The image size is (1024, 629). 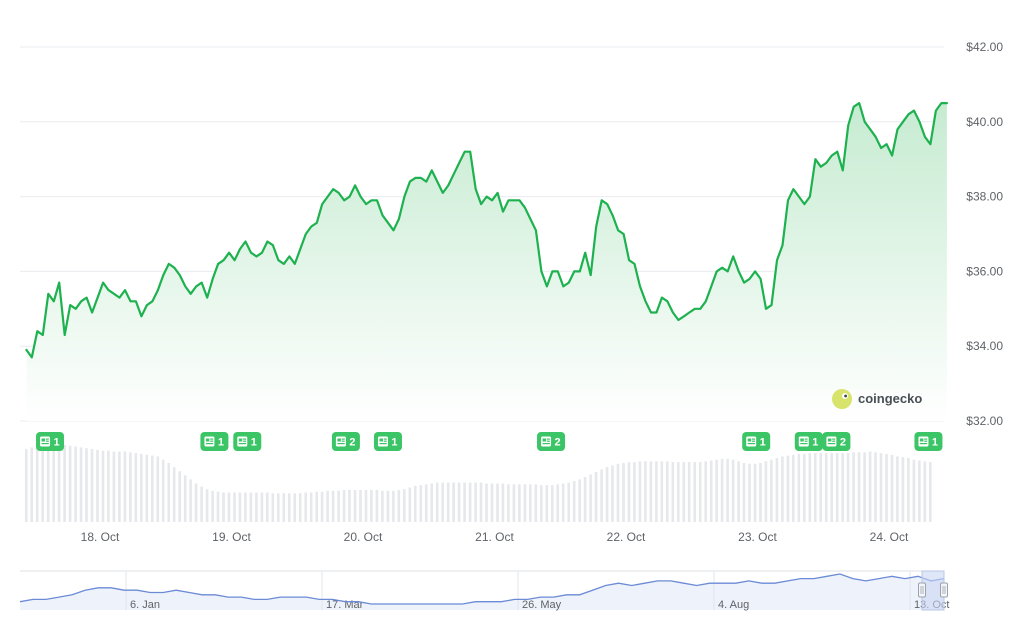 I want to click on y-tick-label: $38.00, so click(x=984, y=197).